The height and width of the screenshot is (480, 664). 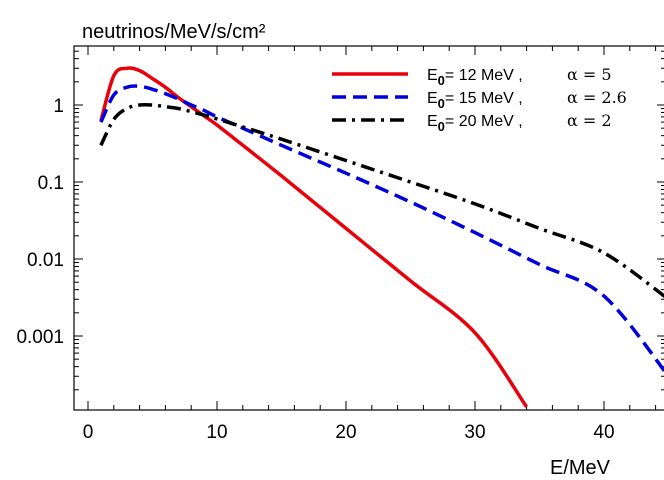 What do you see at coordinates (580, 468) in the screenshot?
I see `x-axis-title: E/MeV` at bounding box center [580, 468].